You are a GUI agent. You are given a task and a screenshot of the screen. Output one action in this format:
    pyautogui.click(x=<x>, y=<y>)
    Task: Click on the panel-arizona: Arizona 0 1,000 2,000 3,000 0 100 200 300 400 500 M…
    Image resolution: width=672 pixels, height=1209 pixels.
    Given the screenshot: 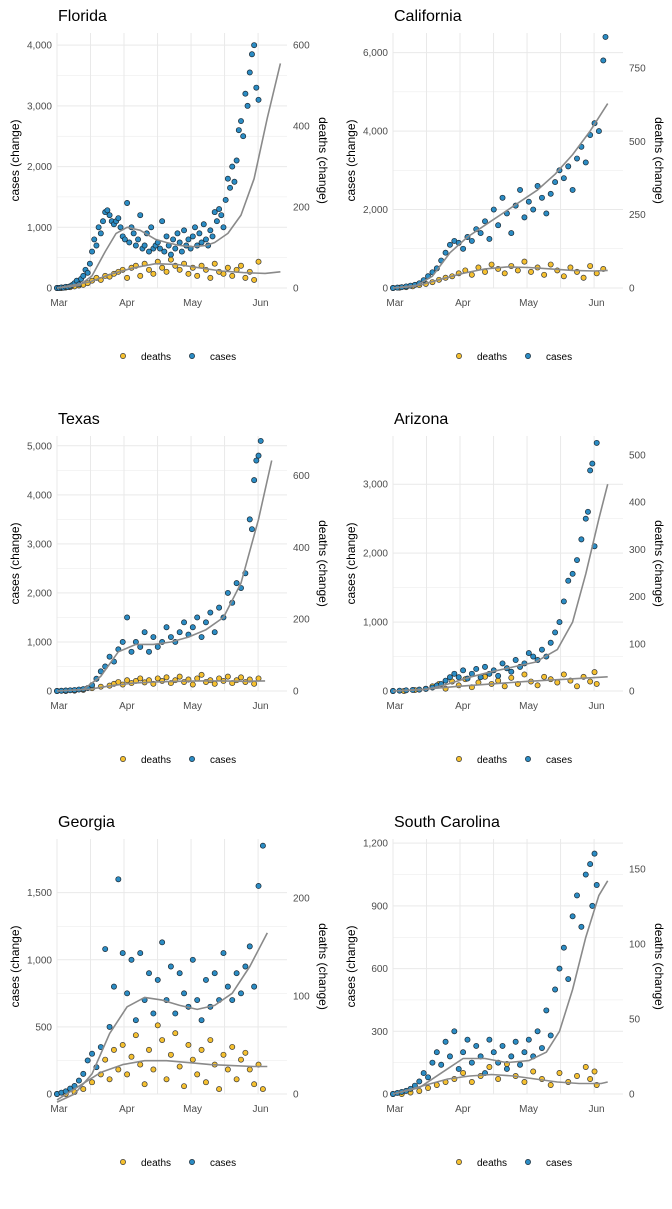 What is the action you would take?
    pyautogui.click(x=505, y=588)
    